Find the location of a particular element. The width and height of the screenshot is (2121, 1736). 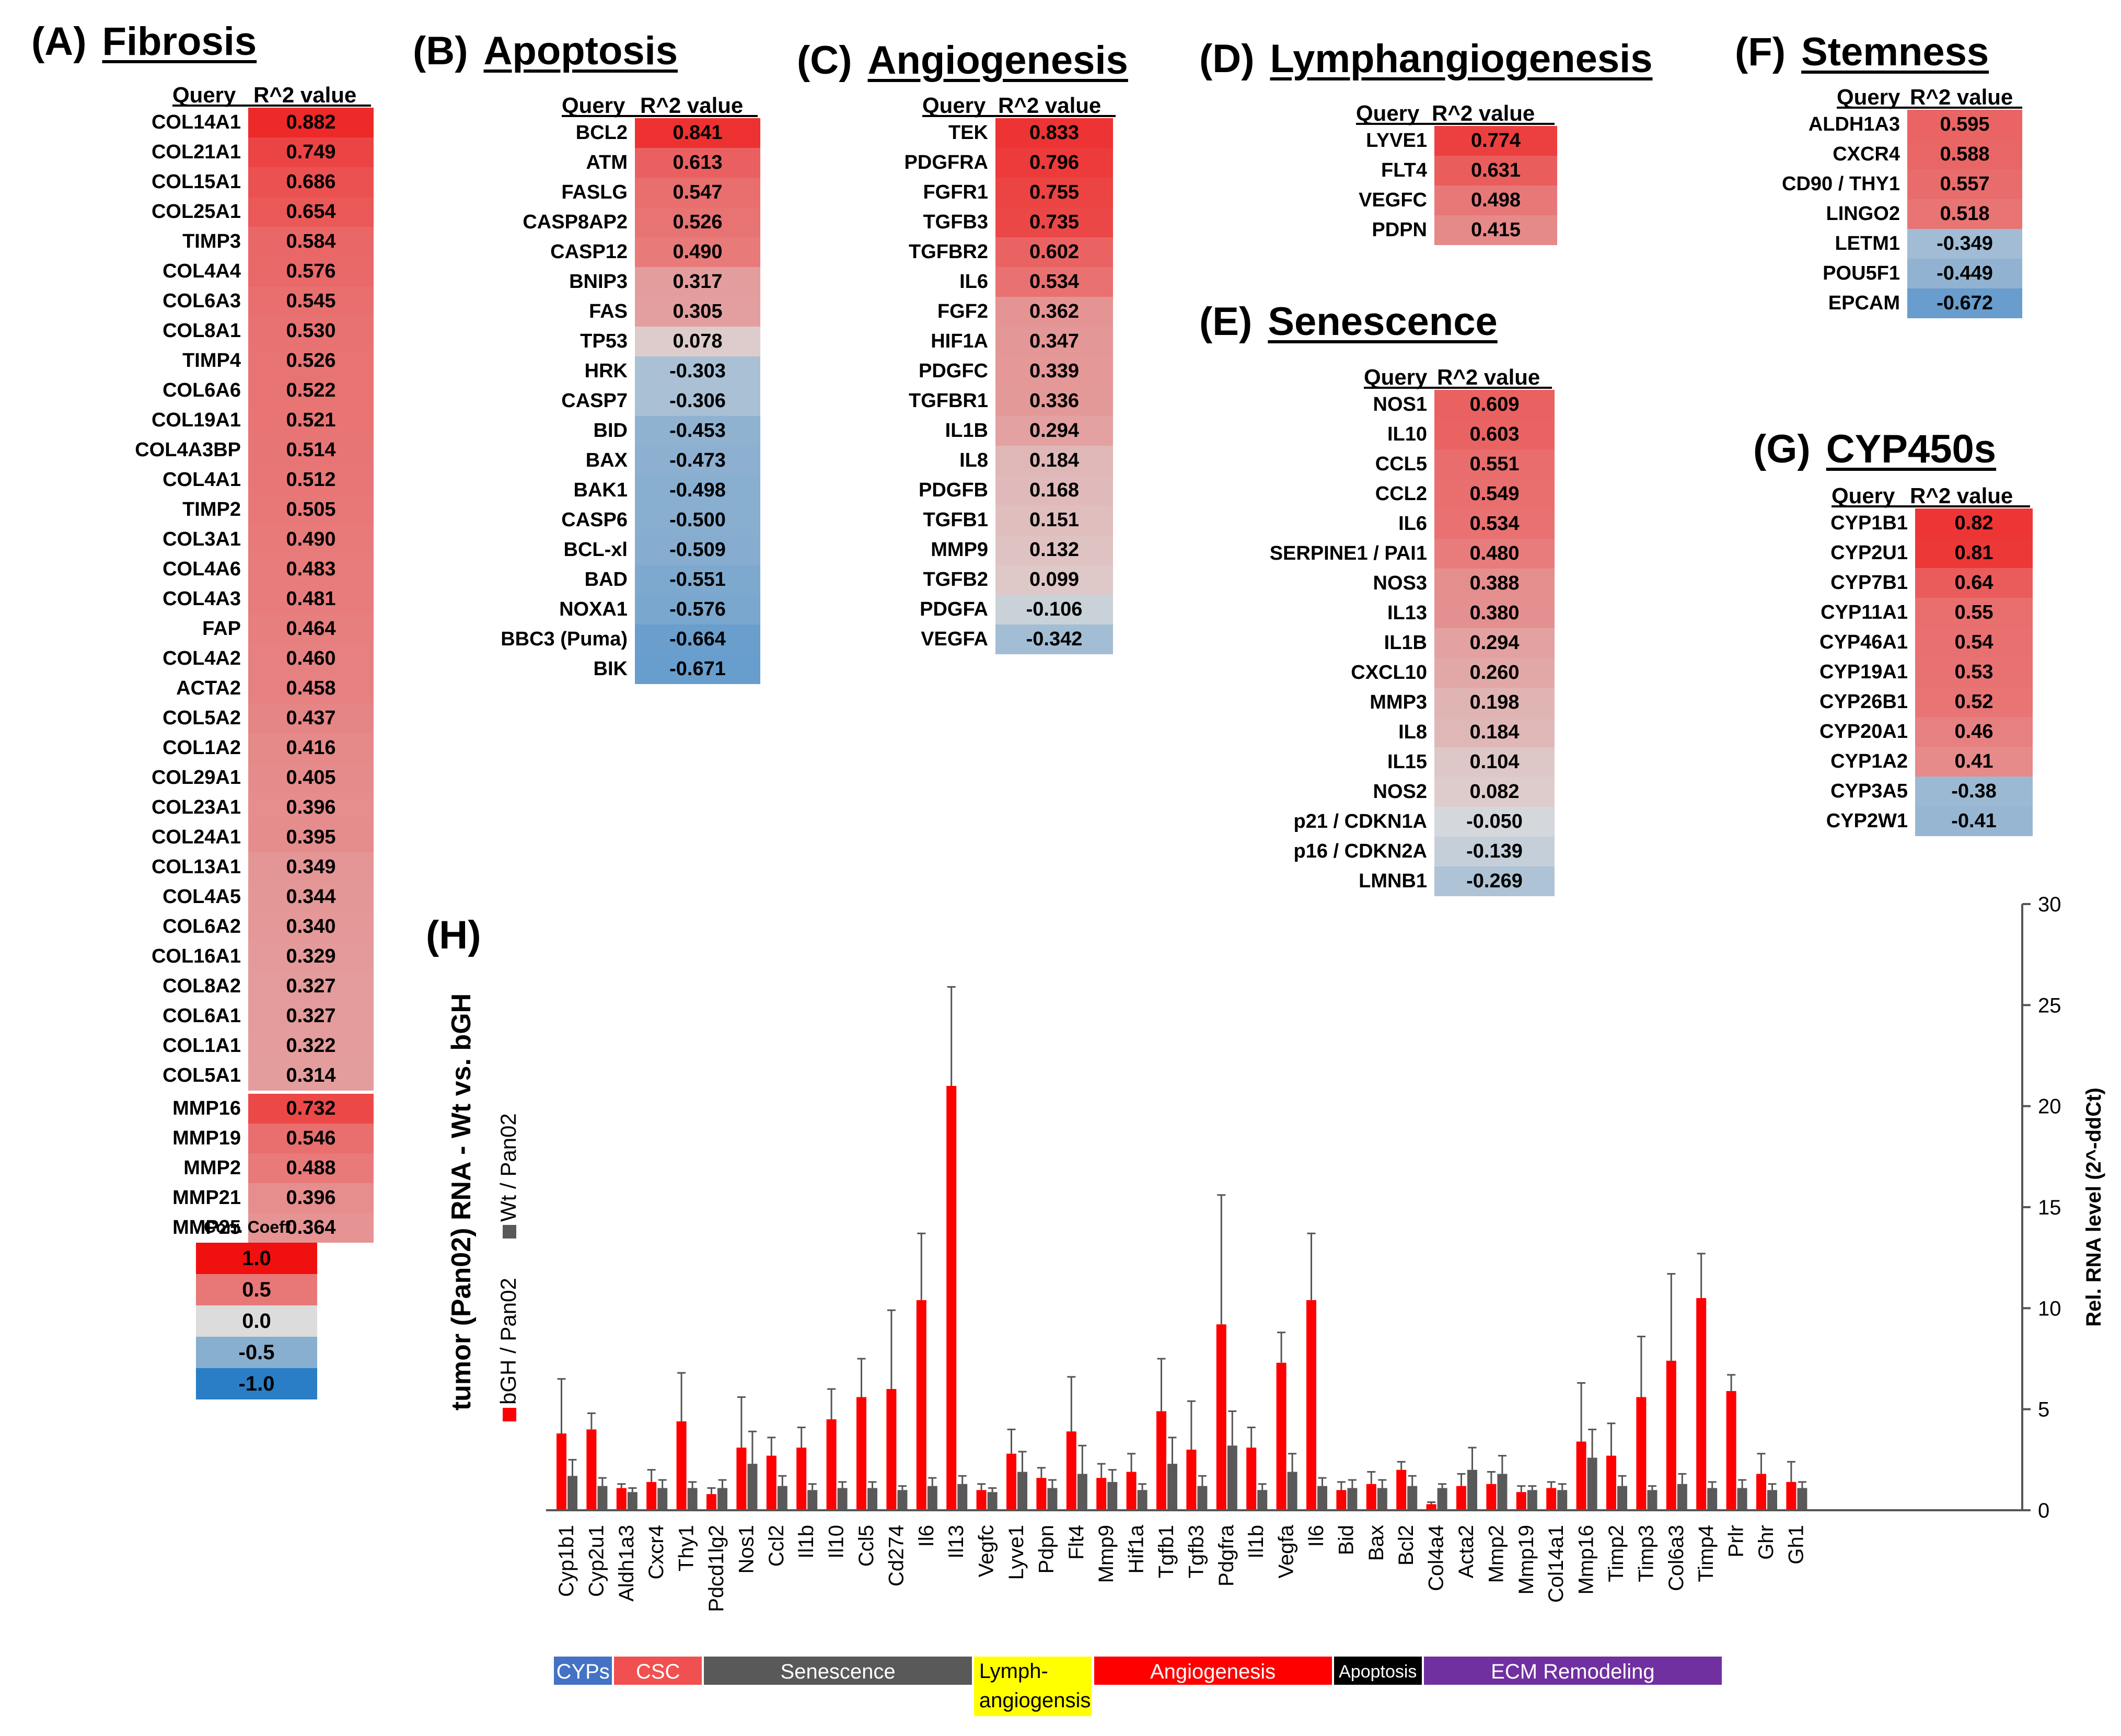

category-angiogenesis: Angiogenesis is located at coordinates (1213, 1671).